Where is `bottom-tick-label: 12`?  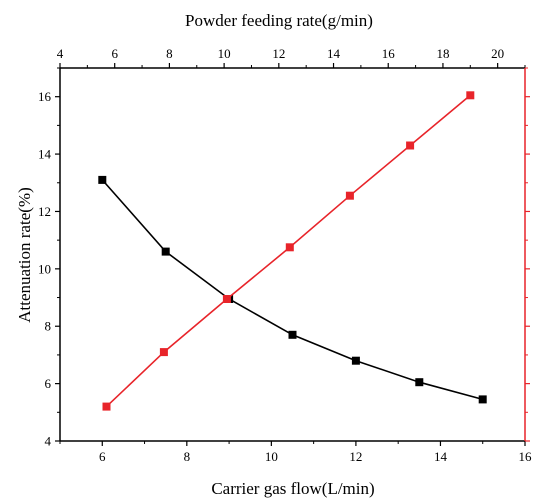
bottom-tick-label: 12 is located at coordinates (355, 456).